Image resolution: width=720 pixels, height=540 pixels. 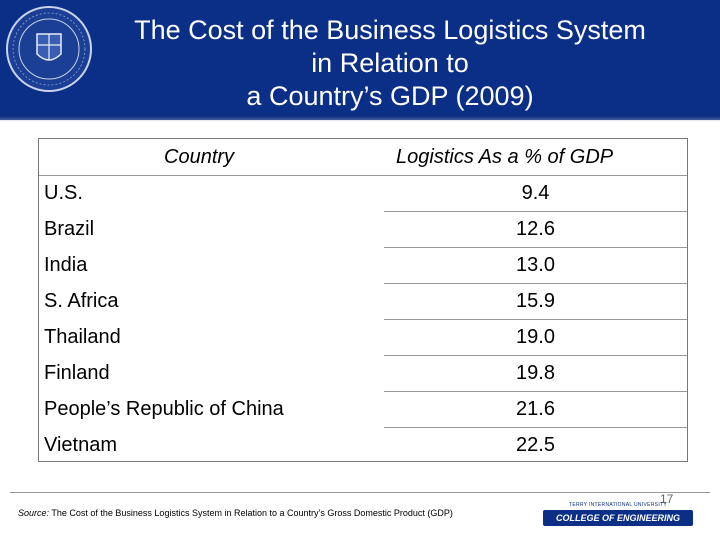 I want to click on university-seal-icon, so click(x=49, y=49).